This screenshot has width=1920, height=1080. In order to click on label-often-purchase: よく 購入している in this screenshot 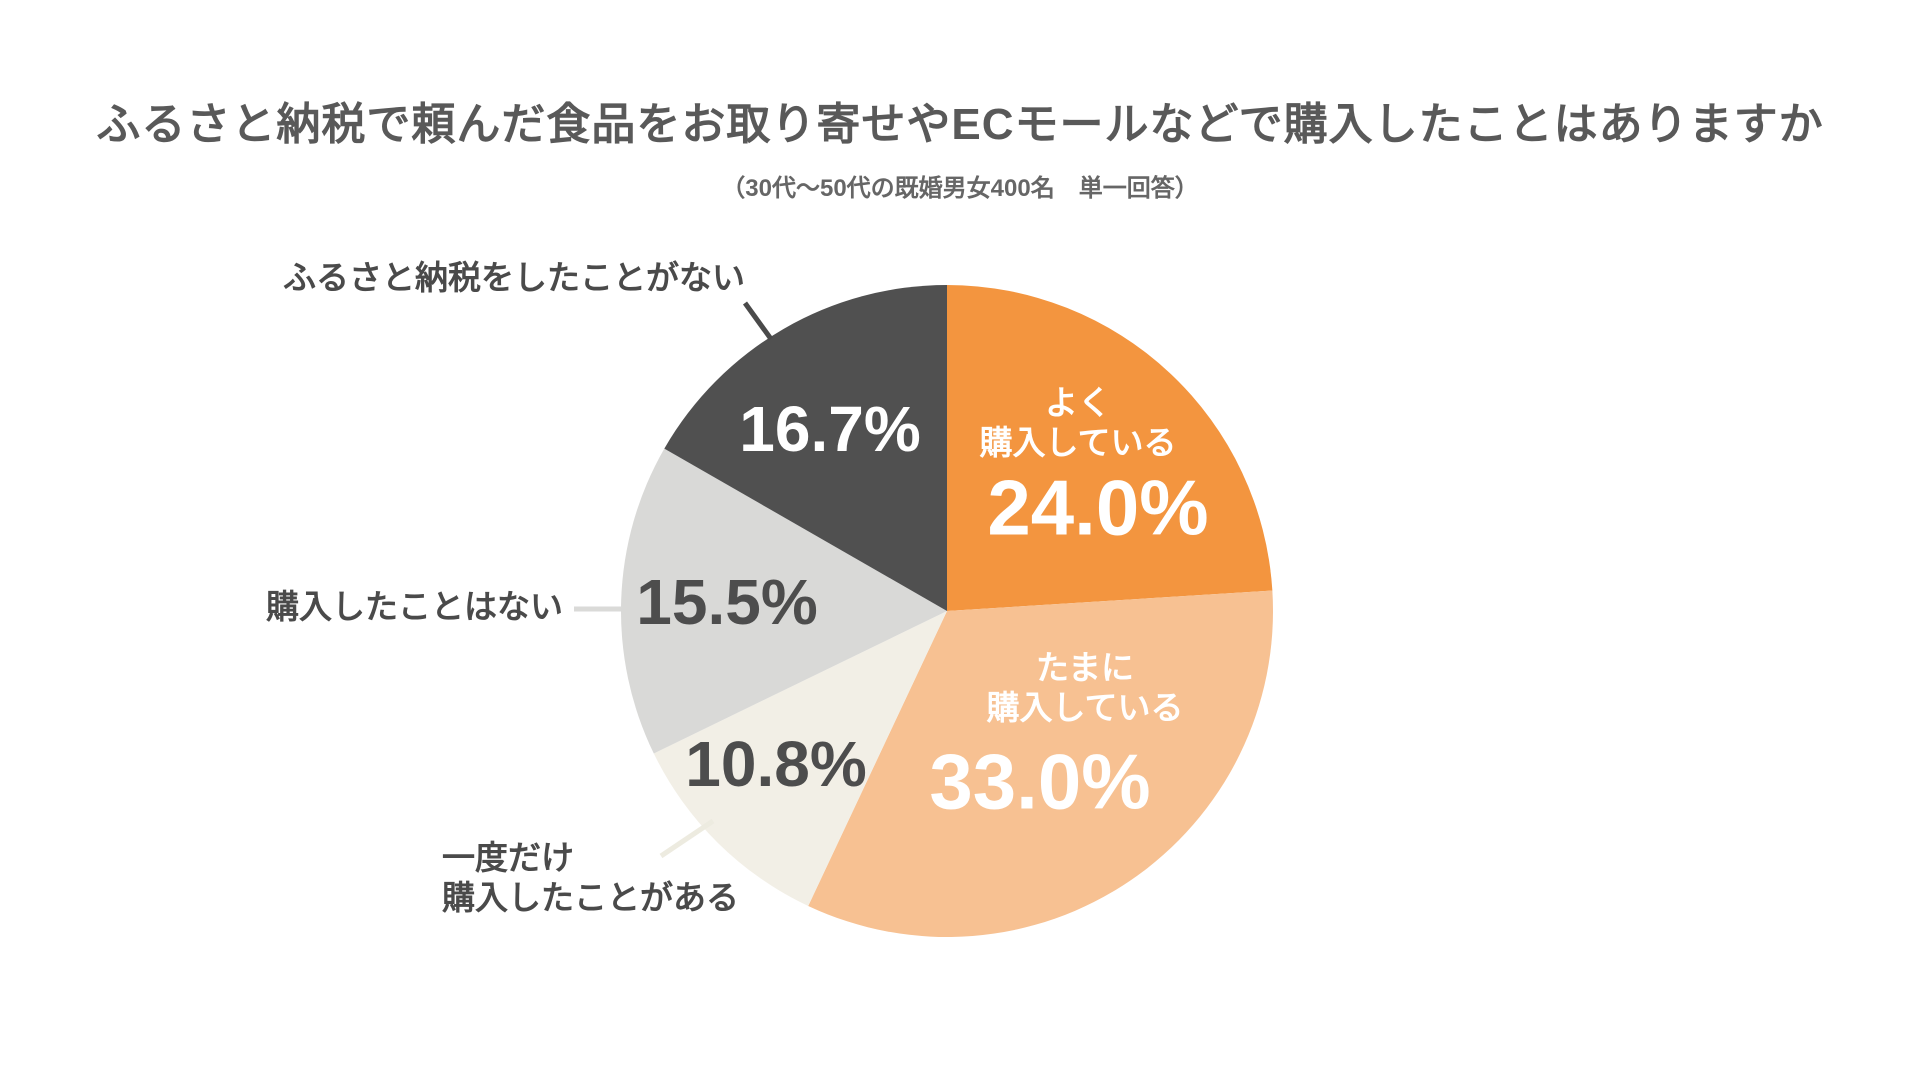, I will do `click(1077, 423)`.